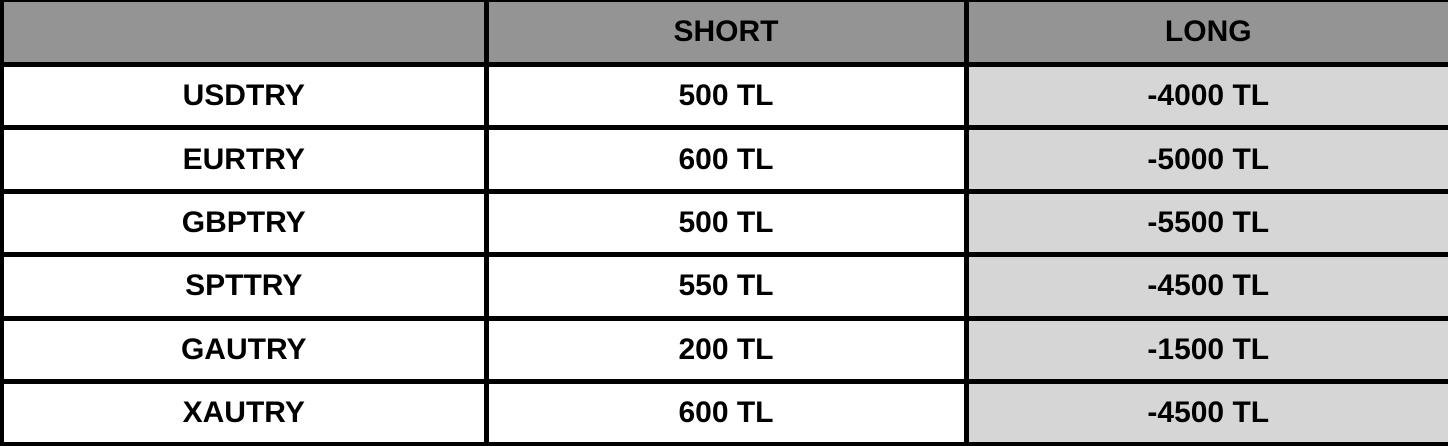 This screenshot has width=1448, height=446. Describe the element at coordinates (1205, 96) in the screenshot. I see `long-value-cell: -4000 TL` at that location.